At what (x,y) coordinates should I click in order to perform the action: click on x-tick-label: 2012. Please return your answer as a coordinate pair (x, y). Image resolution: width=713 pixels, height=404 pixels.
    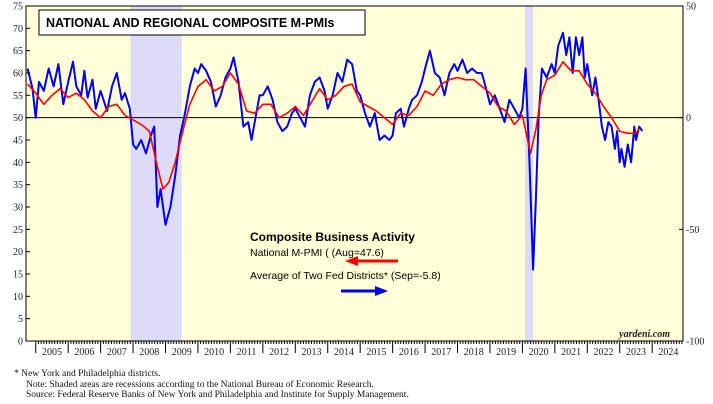
    Looking at the image, I should click on (279, 352).